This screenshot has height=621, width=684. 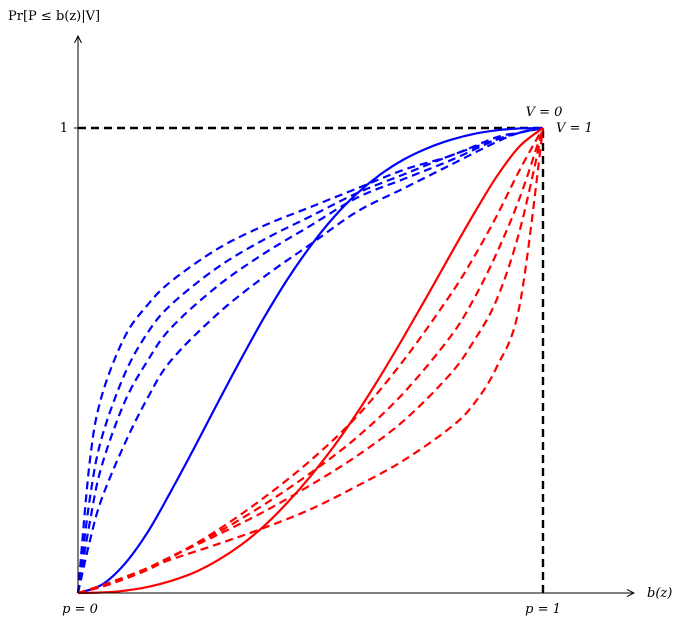 What do you see at coordinates (54, 16) in the screenshot?
I see `y-axis-label: Pr[P ≤ b(z)|V]` at bounding box center [54, 16].